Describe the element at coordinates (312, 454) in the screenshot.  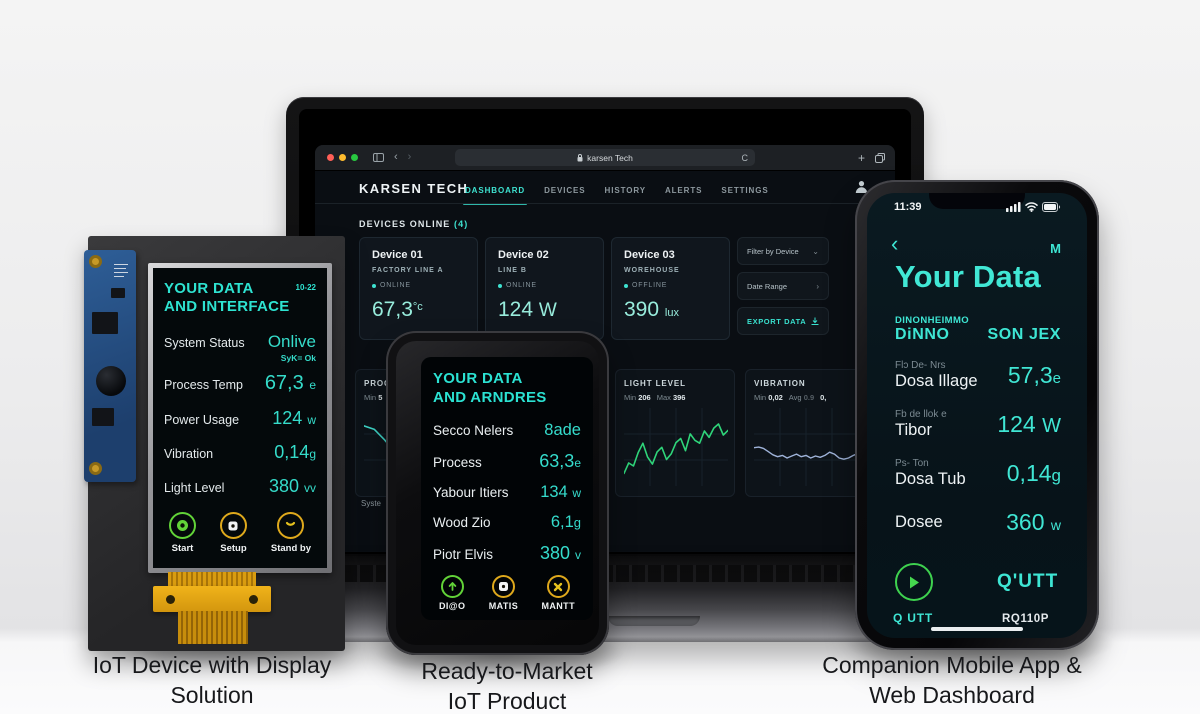
I see `row-unit: g` at that location.